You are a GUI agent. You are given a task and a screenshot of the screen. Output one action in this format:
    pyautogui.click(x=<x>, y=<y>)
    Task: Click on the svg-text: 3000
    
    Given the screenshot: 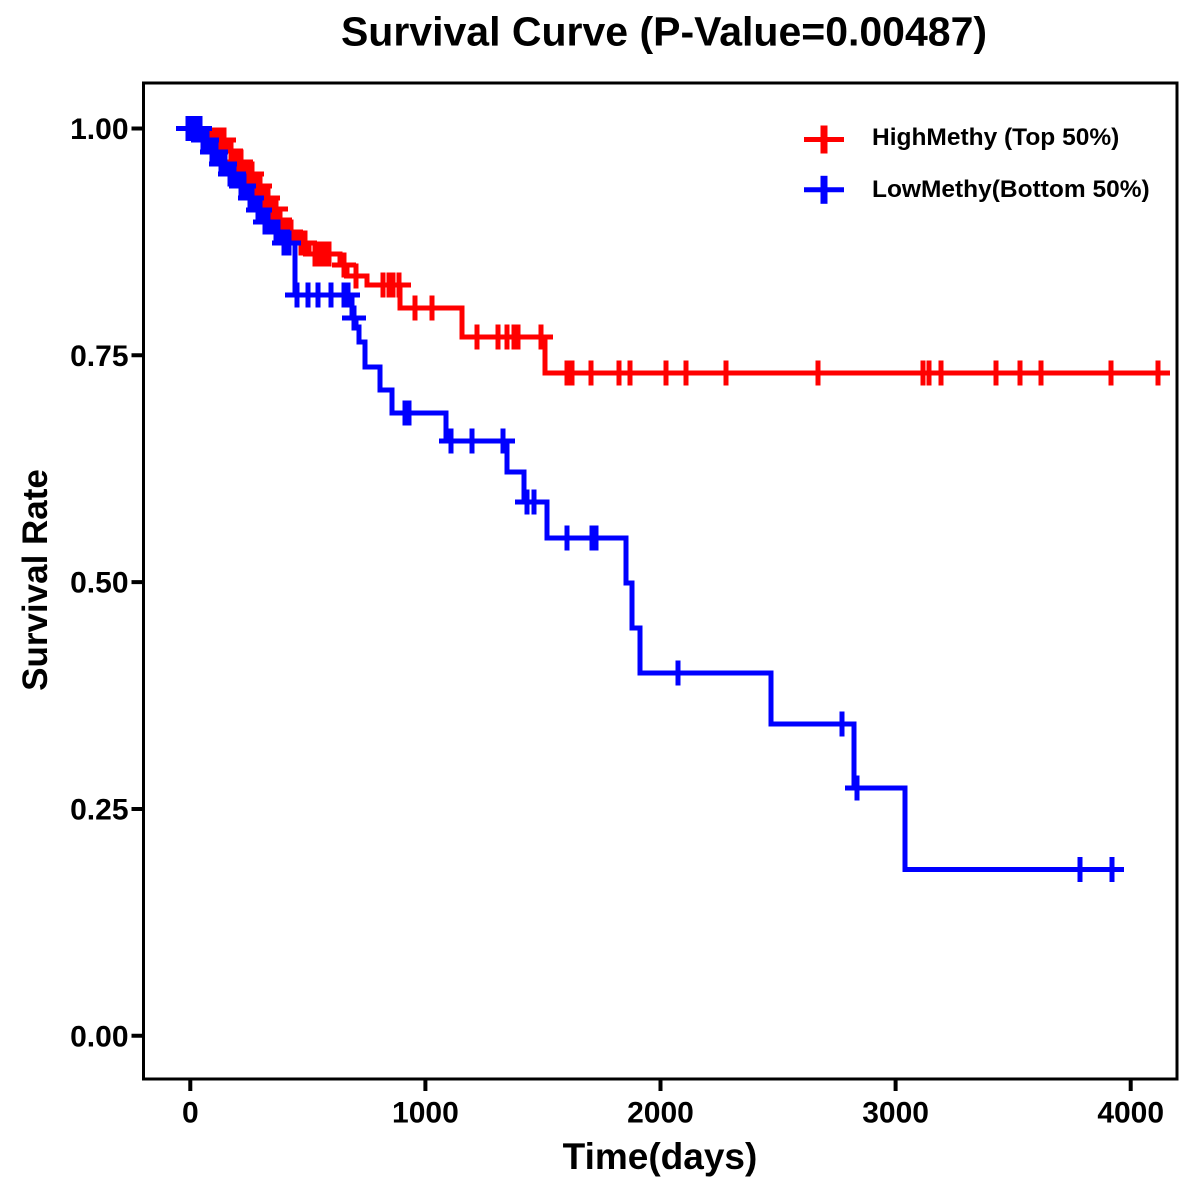 What is the action you would take?
    pyautogui.click(x=895, y=1113)
    